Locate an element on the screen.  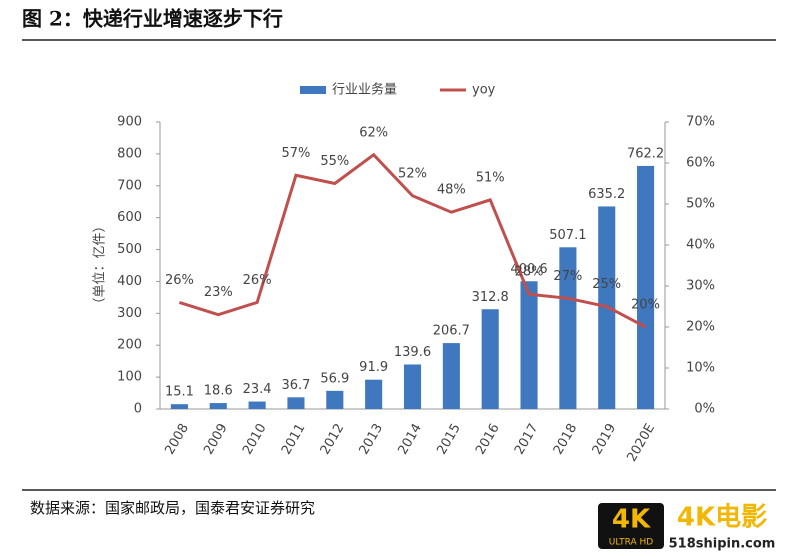
y2-tick-label: 60% is located at coordinates (700, 163).